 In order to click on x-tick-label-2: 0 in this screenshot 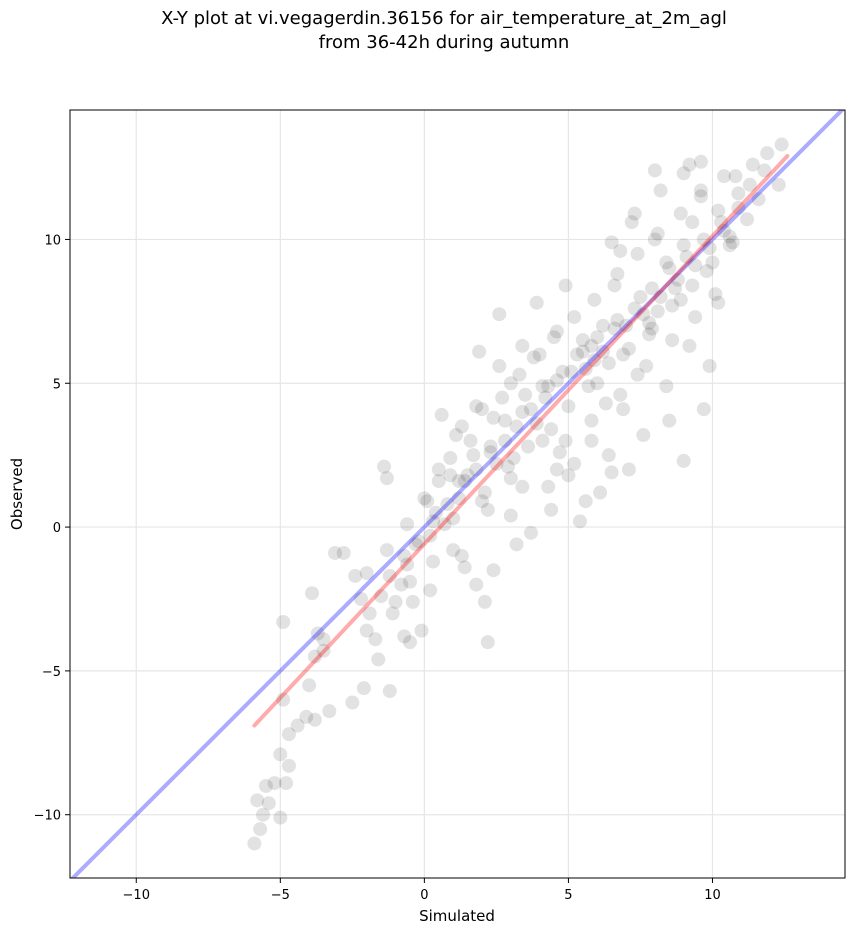, I will do `click(424, 895)`.